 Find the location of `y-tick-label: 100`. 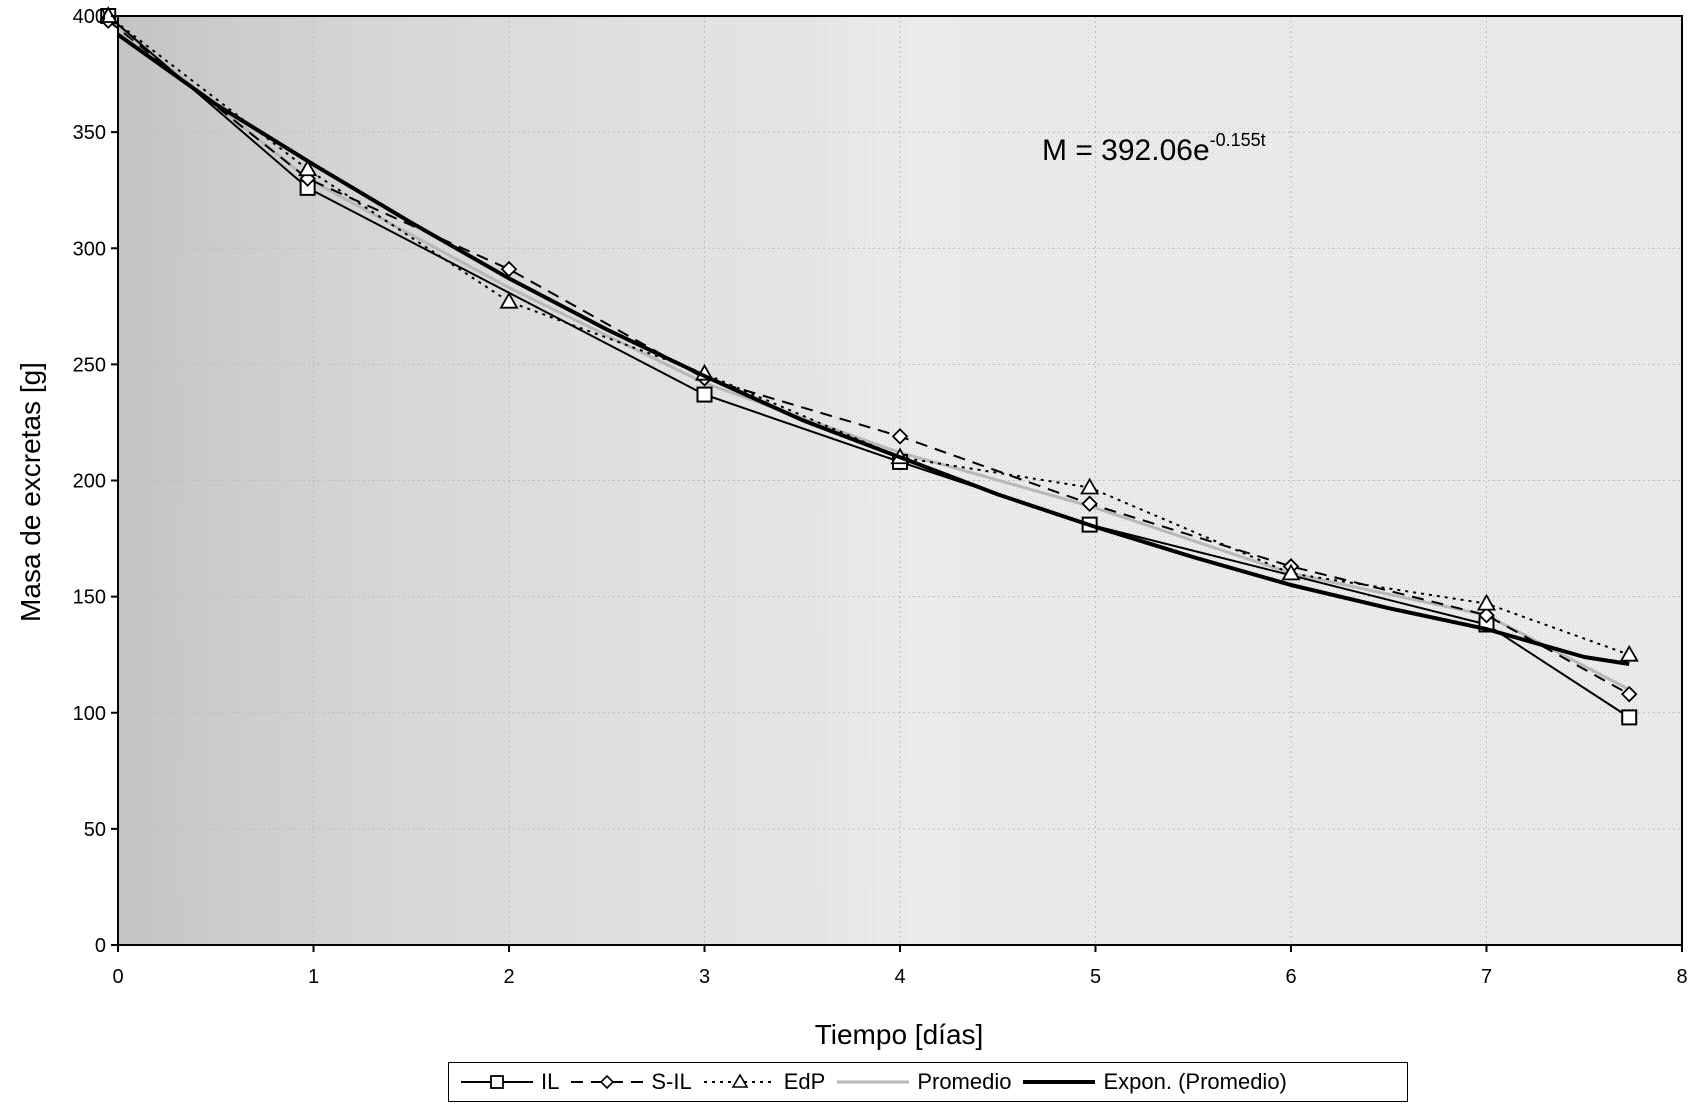

y-tick-label: 100 is located at coordinates (89, 714).